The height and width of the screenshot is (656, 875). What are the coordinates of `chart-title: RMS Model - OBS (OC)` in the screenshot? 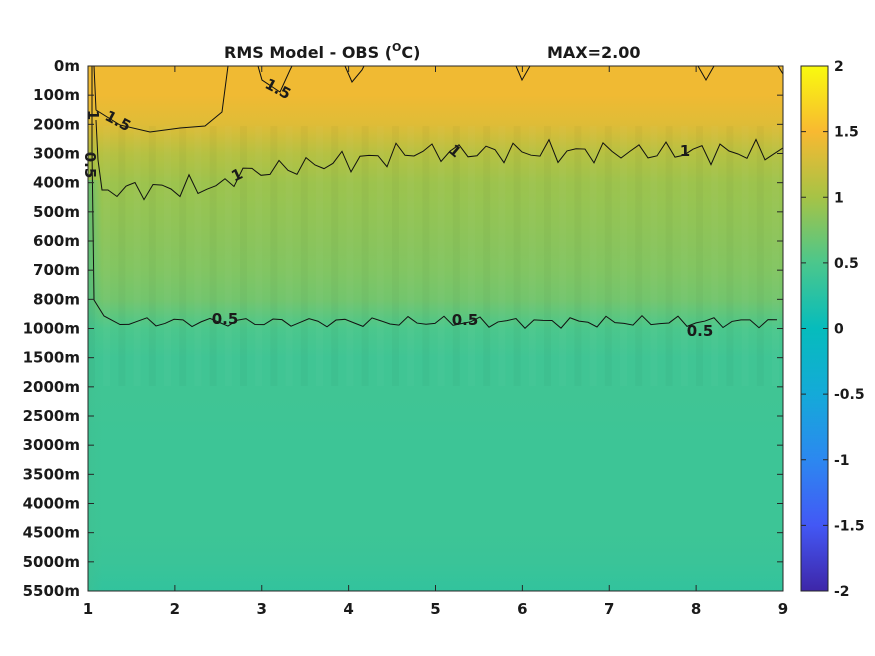 It's located at (322, 51).